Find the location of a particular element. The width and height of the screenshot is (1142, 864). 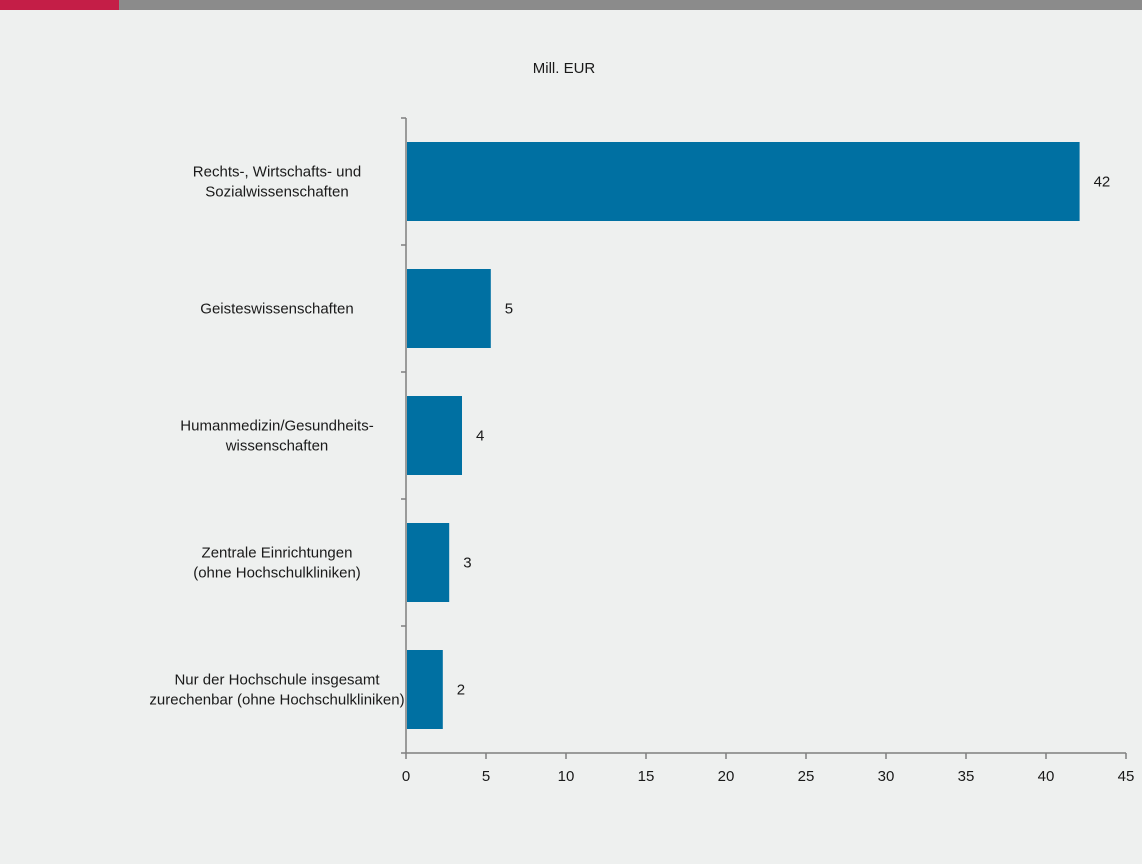

x-tick-label: 0 is located at coordinates (406, 776).